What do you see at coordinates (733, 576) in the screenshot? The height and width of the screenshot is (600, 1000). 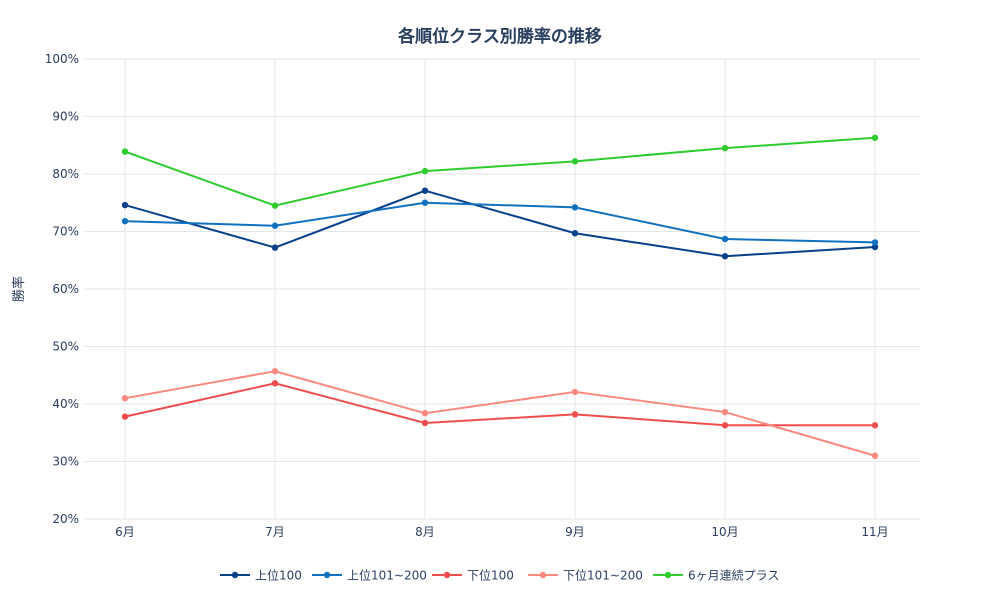 I see `legend-label: 6ヶ月連続プラス` at bounding box center [733, 576].